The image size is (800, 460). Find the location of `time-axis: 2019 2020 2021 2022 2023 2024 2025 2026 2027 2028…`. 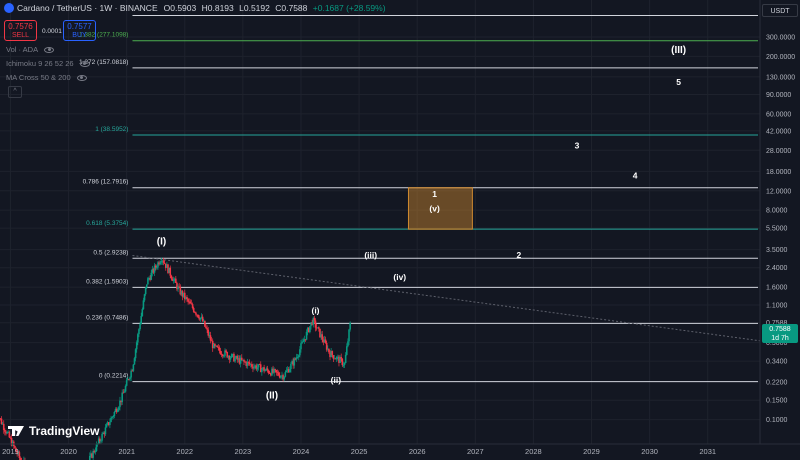

time-axis: 2019 2020 2021 2022 2023 2024 2025 2026 2027 2028… is located at coordinates (359, 451).